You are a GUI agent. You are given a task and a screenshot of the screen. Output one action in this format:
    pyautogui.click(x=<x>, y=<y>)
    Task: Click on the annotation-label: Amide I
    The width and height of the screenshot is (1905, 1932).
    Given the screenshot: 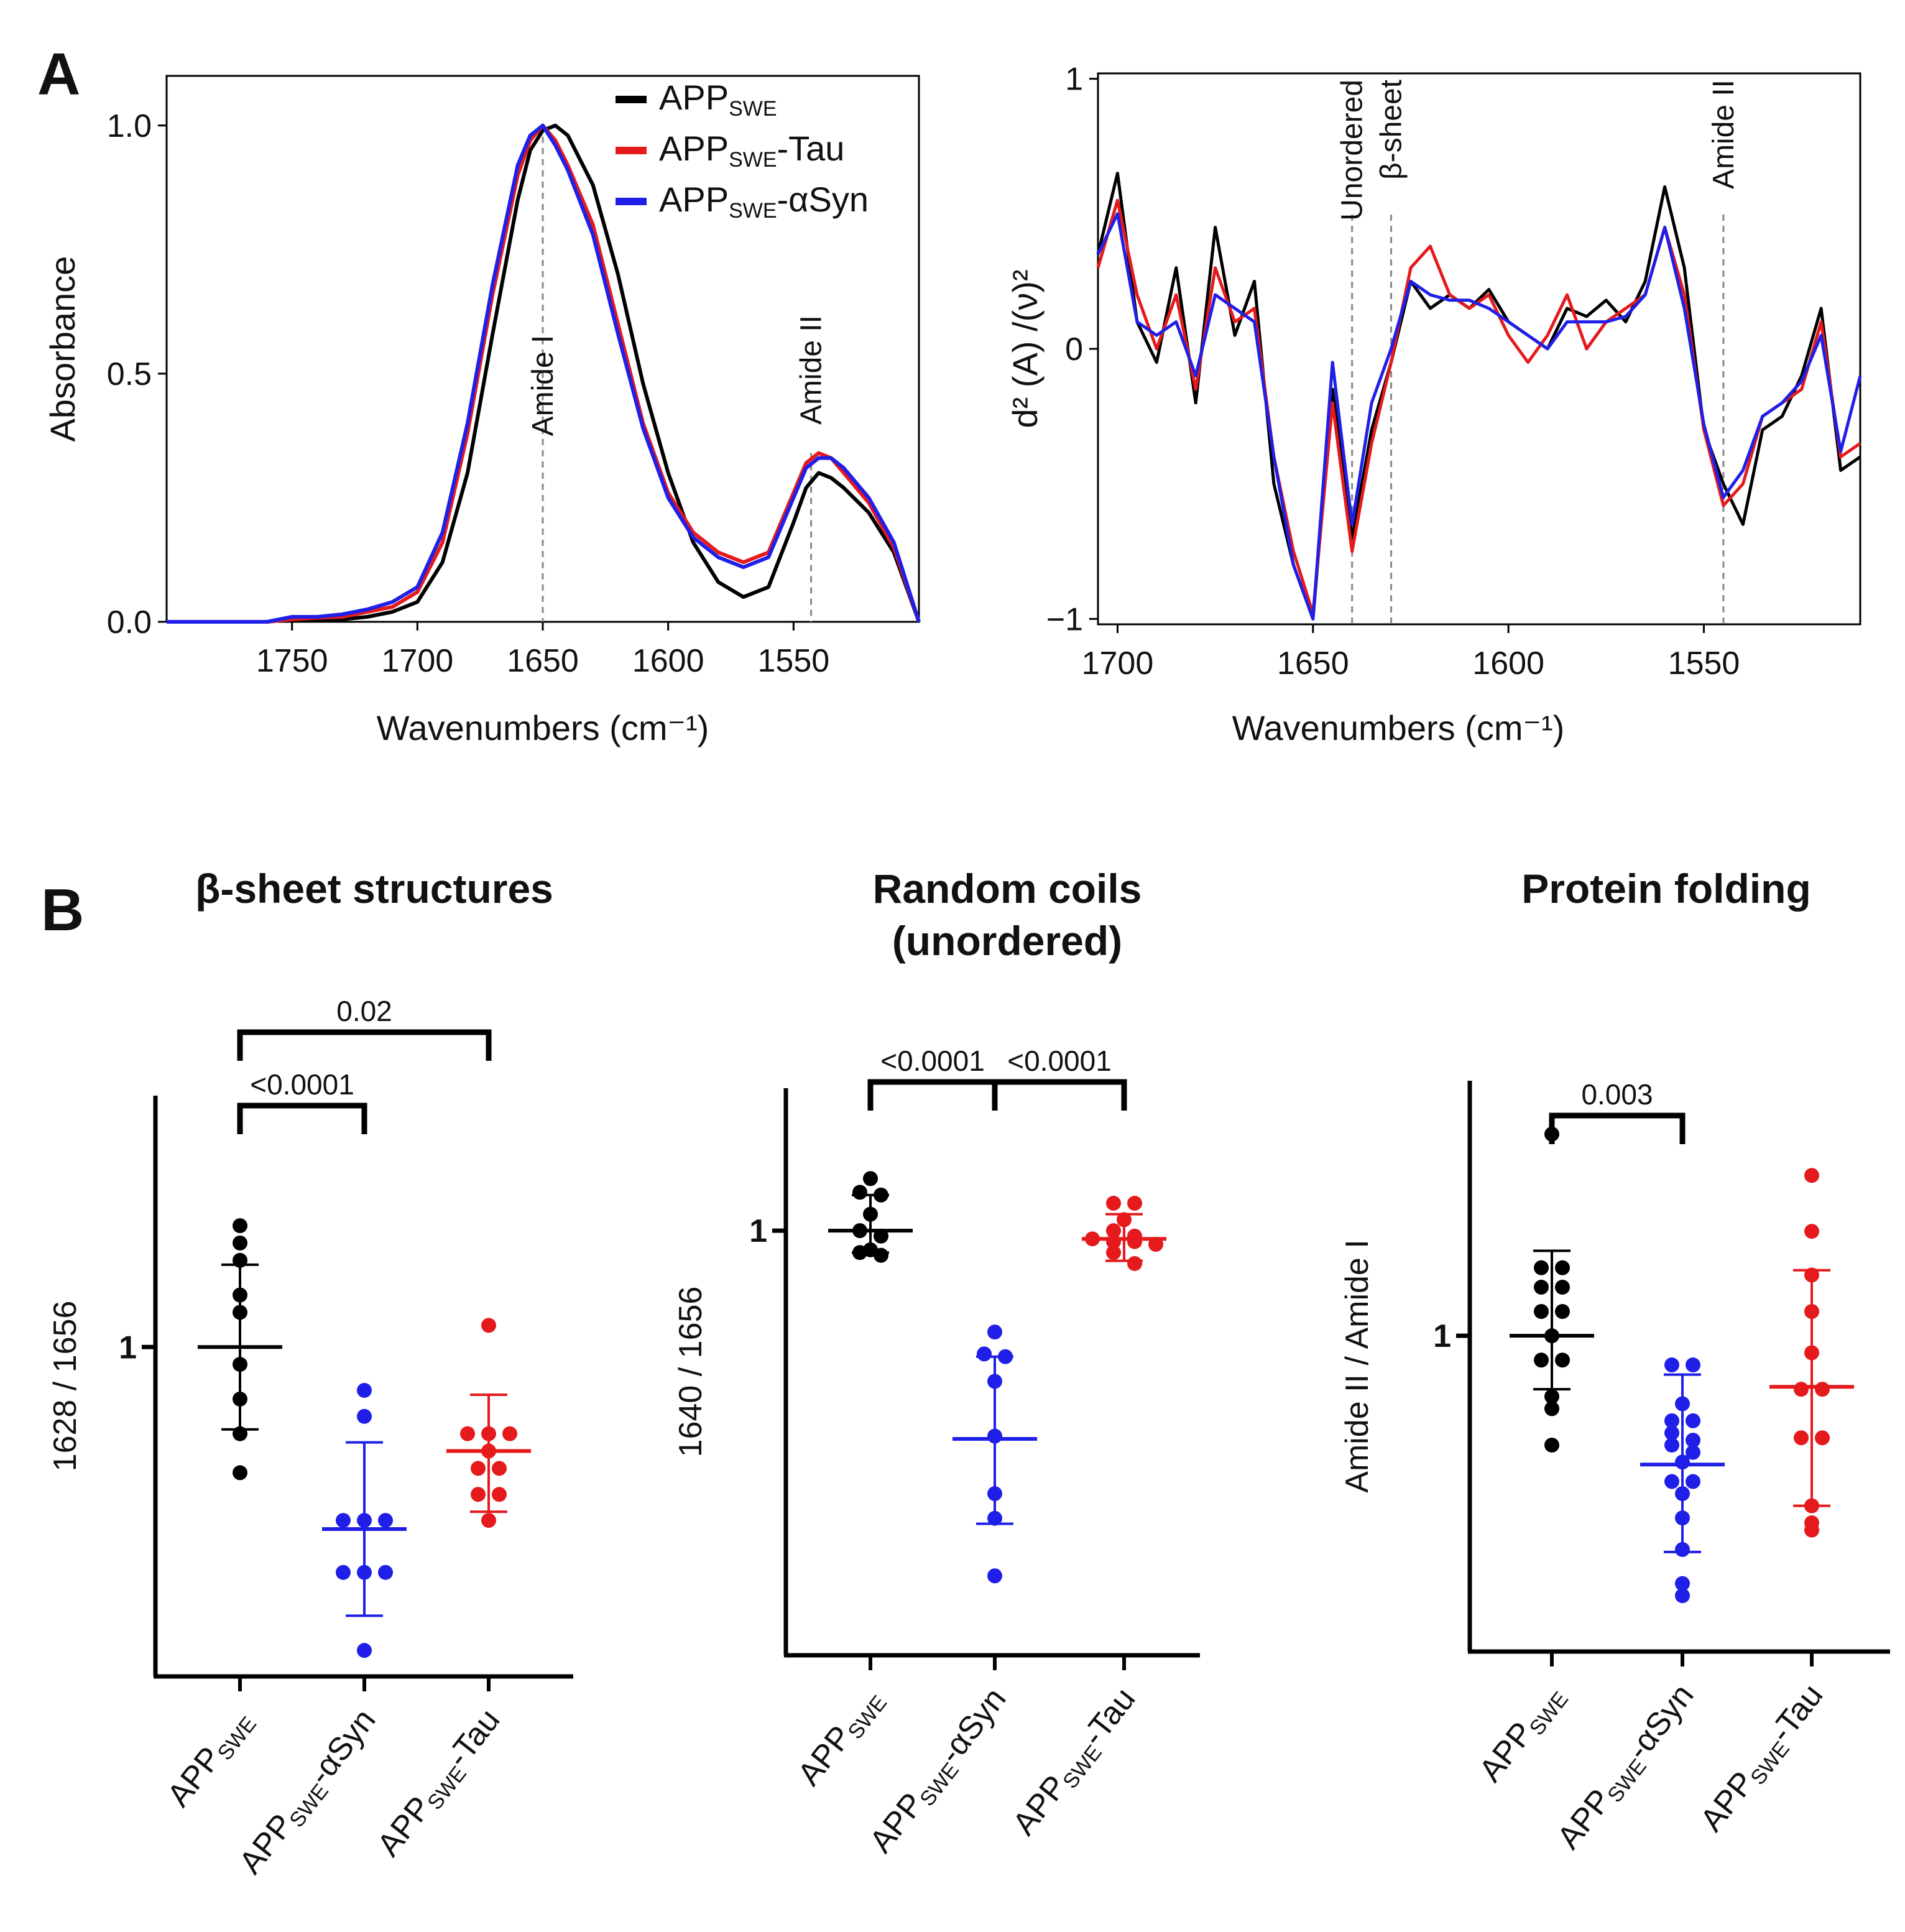 What is the action you would take?
    pyautogui.click(x=543, y=386)
    